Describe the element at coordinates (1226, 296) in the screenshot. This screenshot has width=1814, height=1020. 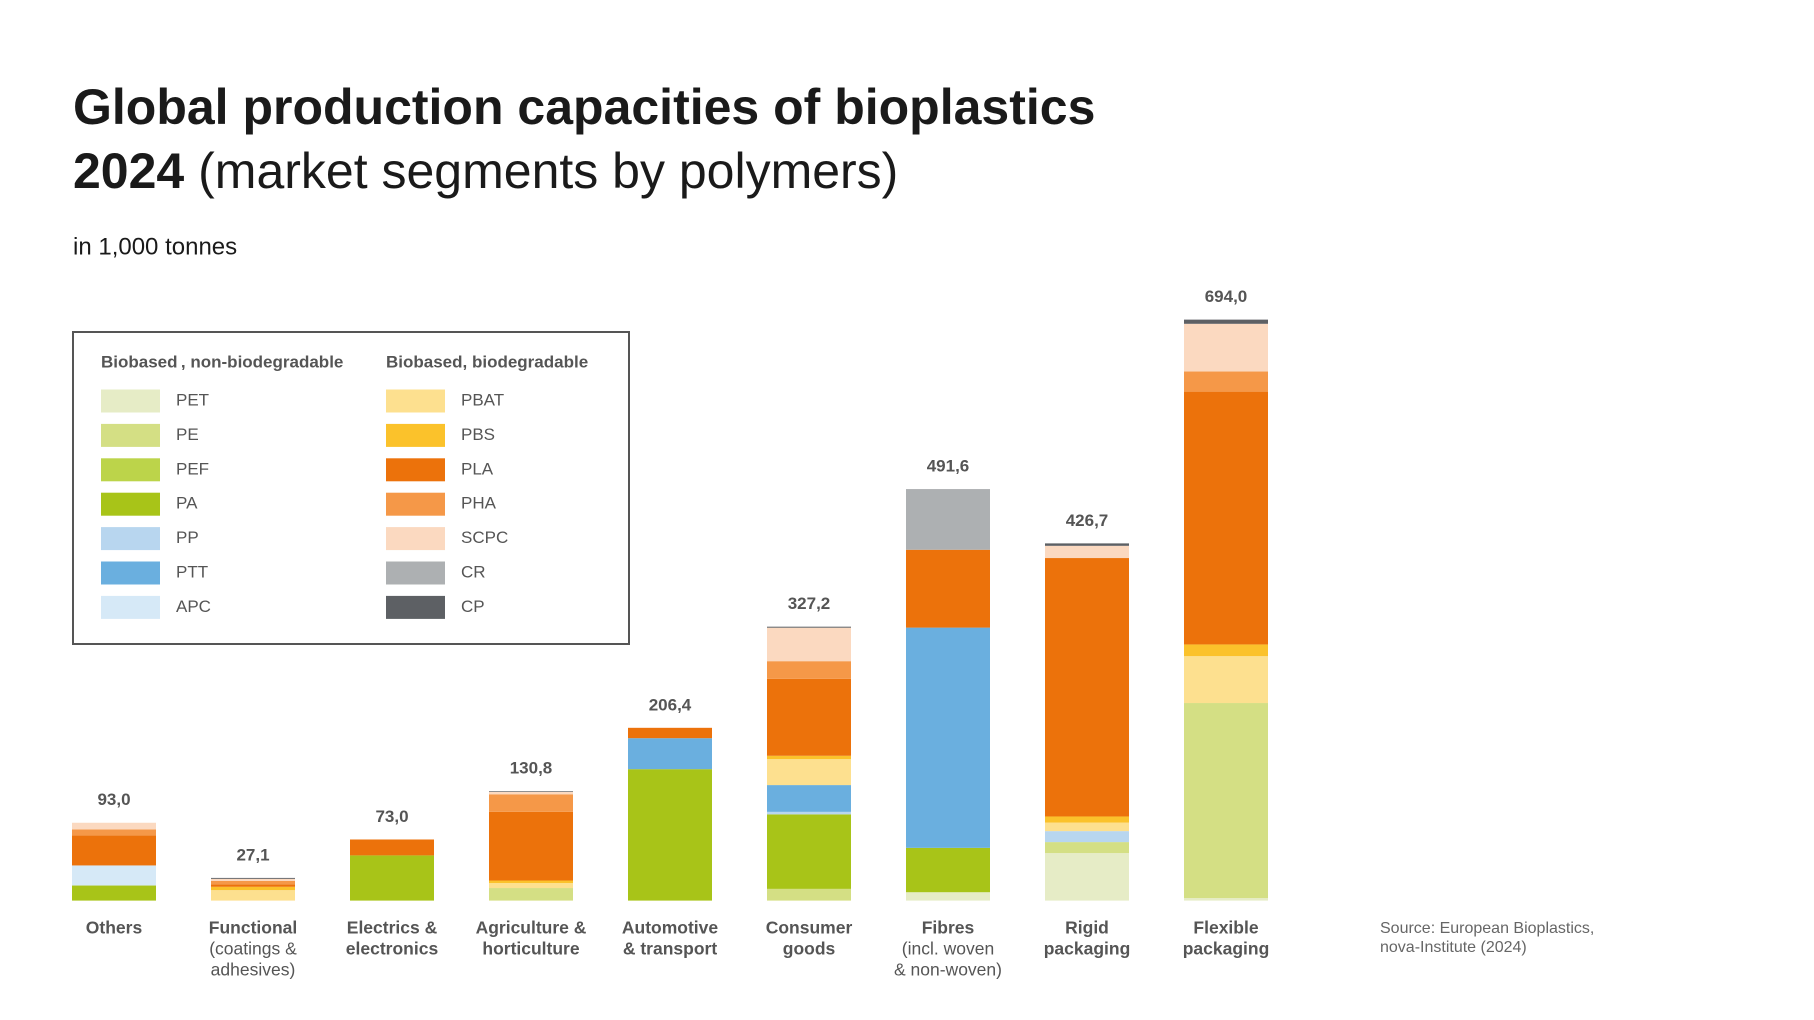
I see `total-label: 694,0` at that location.